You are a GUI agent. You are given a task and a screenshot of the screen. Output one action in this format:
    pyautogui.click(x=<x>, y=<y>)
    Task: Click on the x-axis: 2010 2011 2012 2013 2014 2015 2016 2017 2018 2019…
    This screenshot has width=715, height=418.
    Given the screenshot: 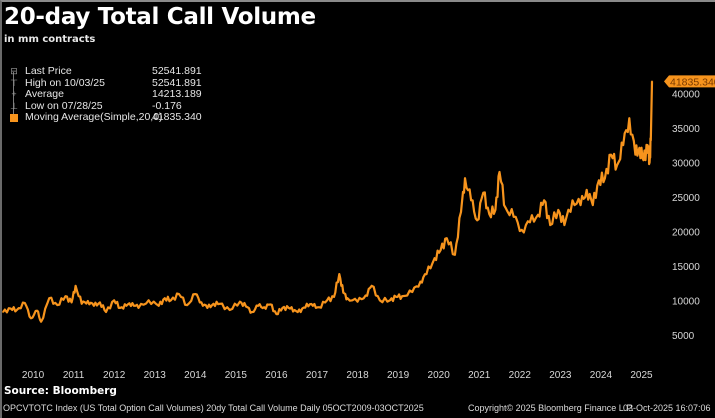 What is the action you would take?
    pyautogui.click(x=337, y=375)
    